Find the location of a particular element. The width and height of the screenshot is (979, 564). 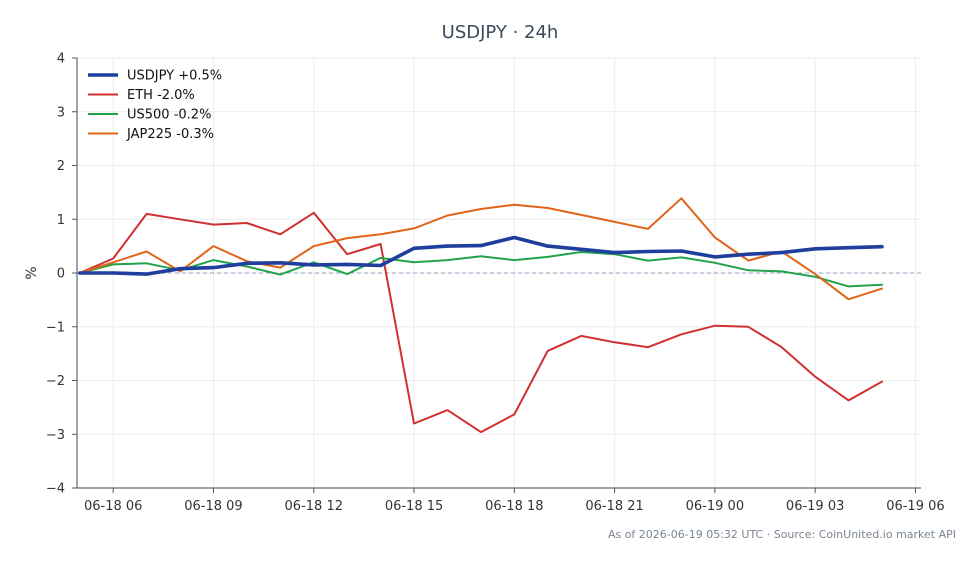

y-tick-label: 1 is located at coordinates (61, 220).